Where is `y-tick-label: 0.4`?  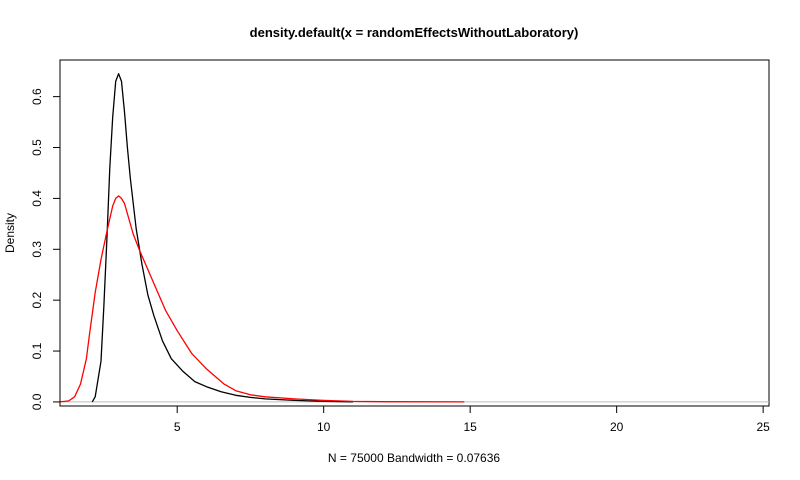
y-tick-label: 0.4 is located at coordinates (37, 198).